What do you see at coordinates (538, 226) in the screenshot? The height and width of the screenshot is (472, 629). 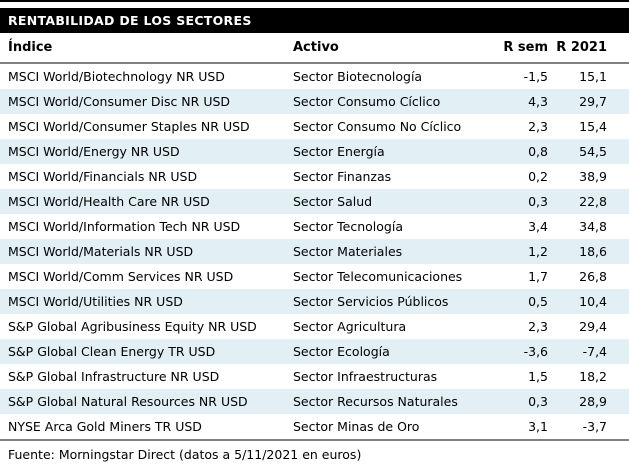 I see `r-sem-cell: 3,4` at bounding box center [538, 226].